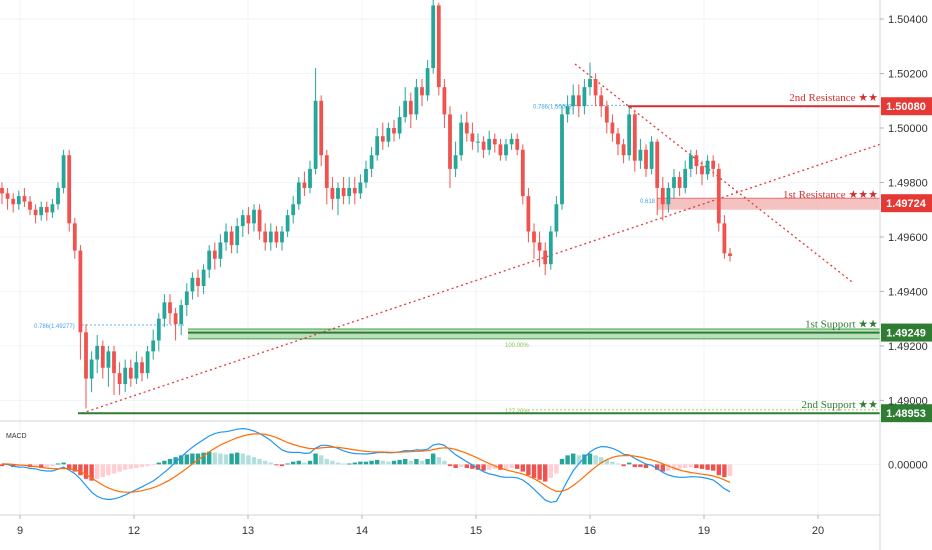  I want to click on level-label-support: 1st Support ★★, so click(841, 325).